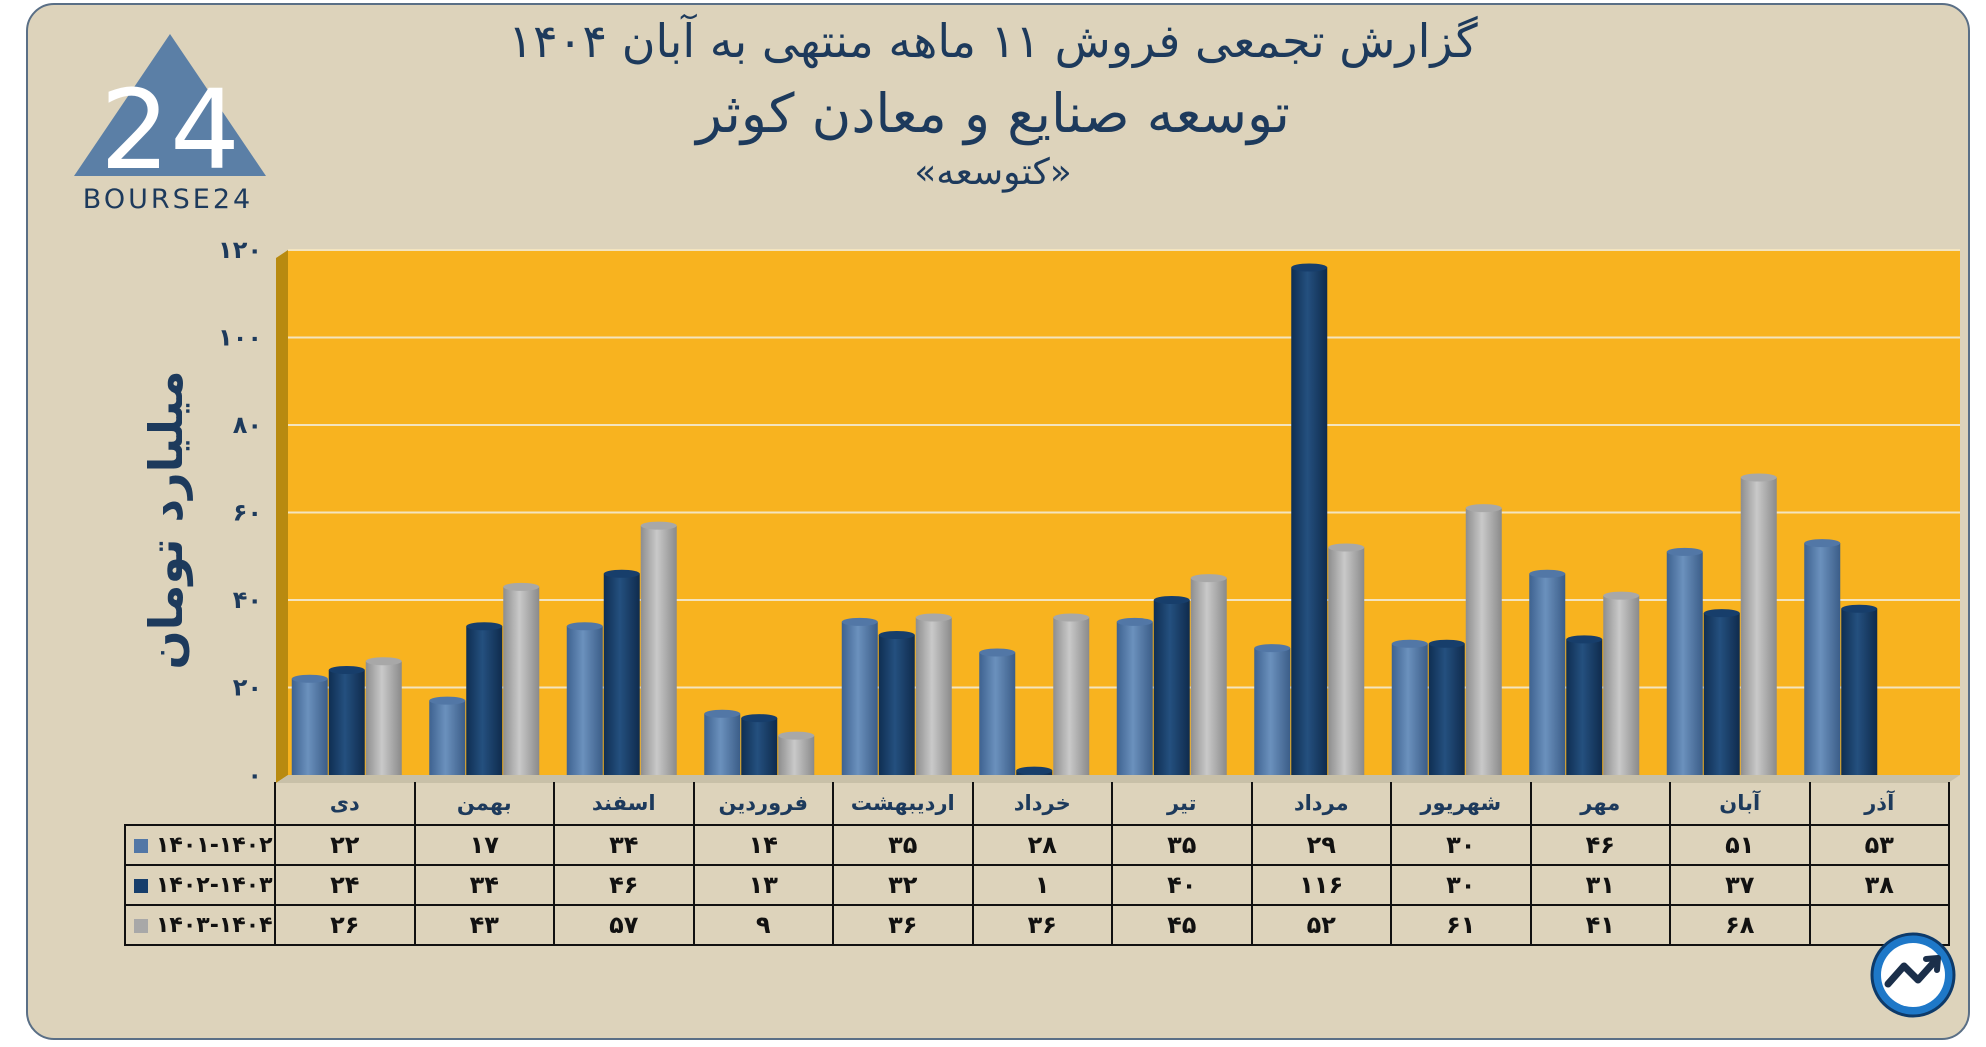 This screenshot has width=1986, height=1047. What do you see at coordinates (624, 804) in the screenshot?
I see `x-category-label: اسفند` at bounding box center [624, 804].